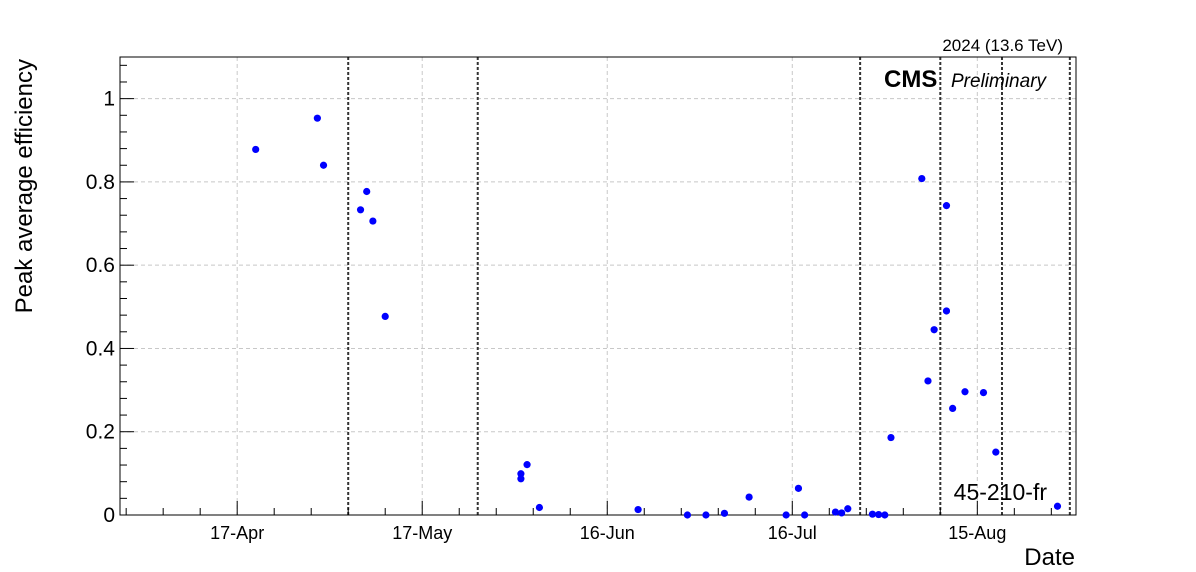 Image resolution: width=1196 pixels, height=572 pixels. Describe the element at coordinates (100, 432) in the screenshot. I see `y-tick-label: 0.2` at that location.